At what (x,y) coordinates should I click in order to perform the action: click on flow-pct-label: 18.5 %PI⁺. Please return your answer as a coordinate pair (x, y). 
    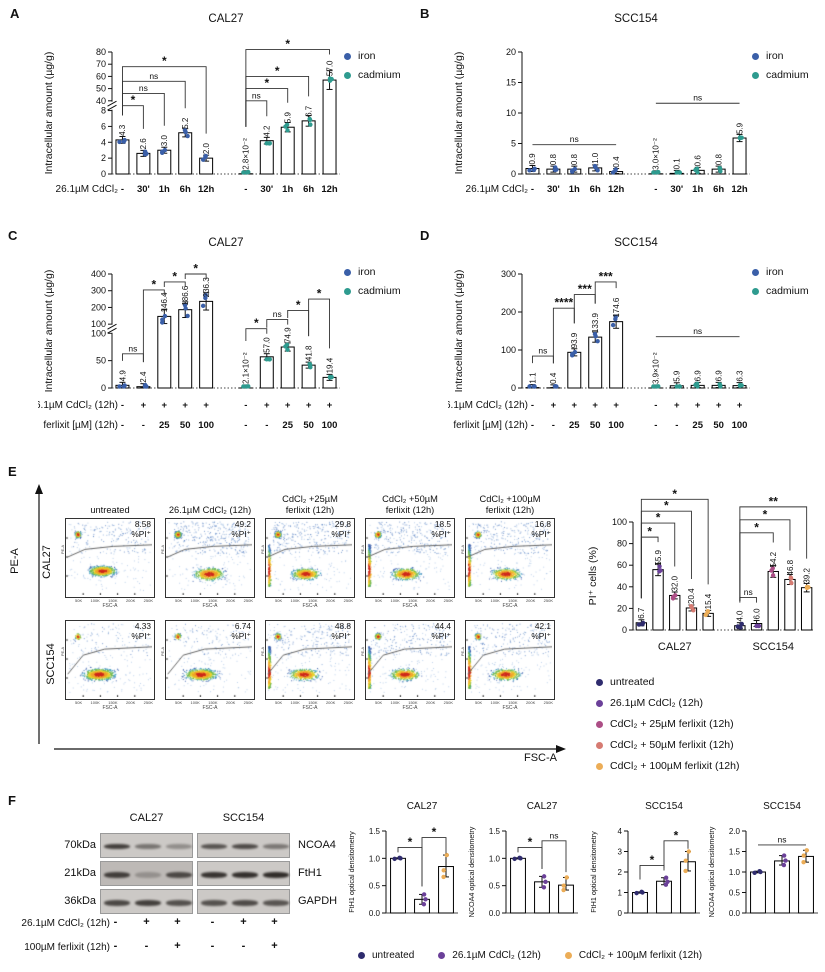
    Looking at the image, I should click on (441, 529).